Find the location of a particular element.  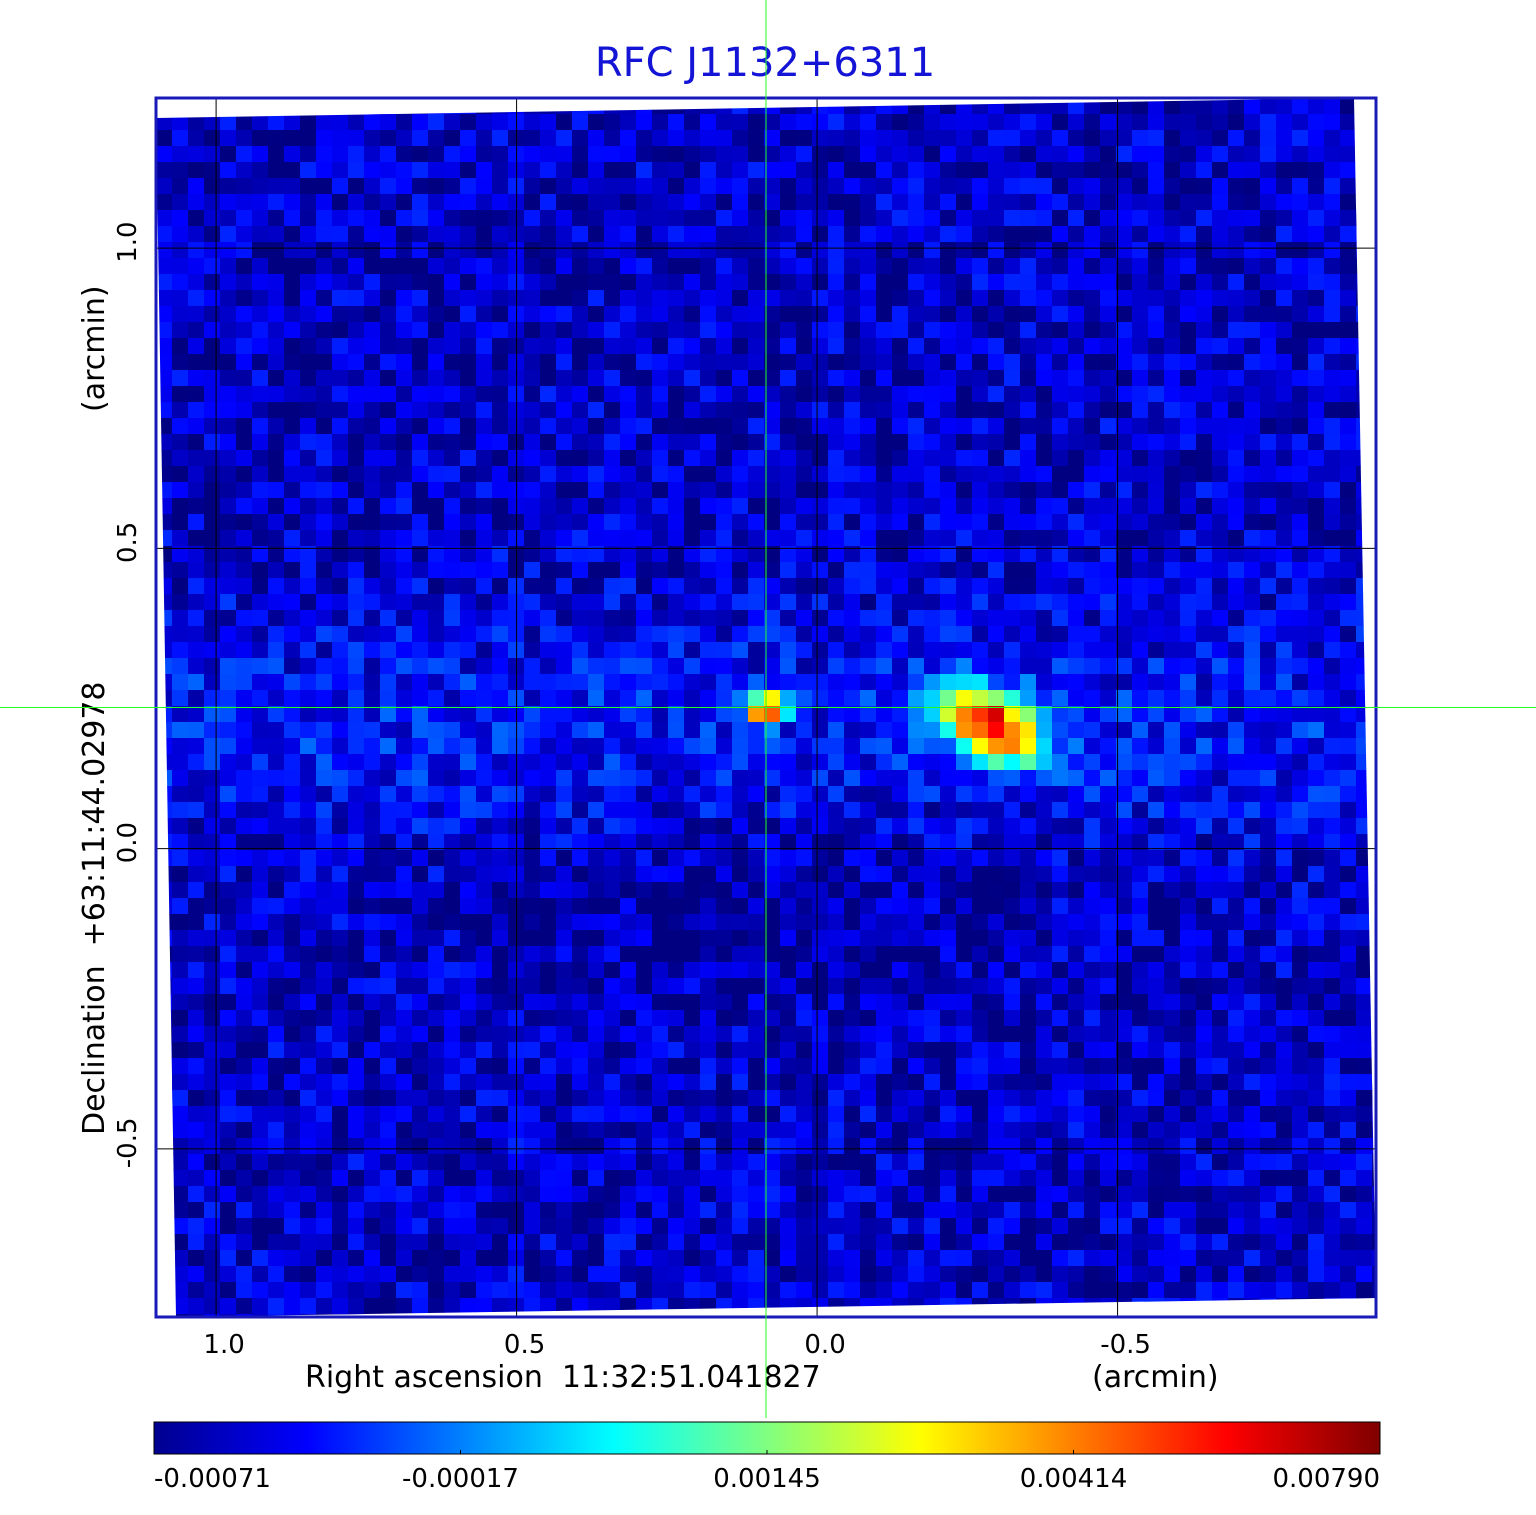

colorbar-tick-label: 0.00790 is located at coordinates (1326, 1479).